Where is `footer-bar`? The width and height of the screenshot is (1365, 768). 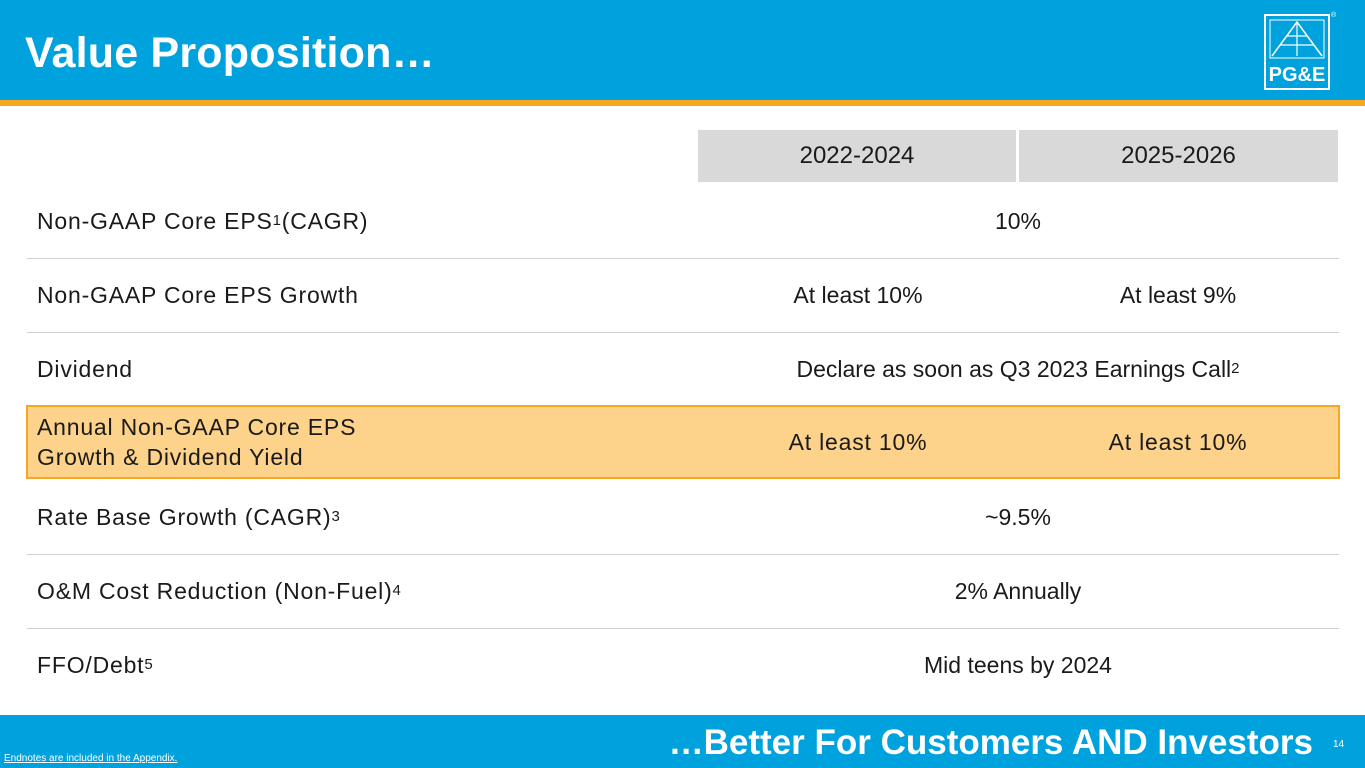
footer-bar is located at coordinates (682, 741).